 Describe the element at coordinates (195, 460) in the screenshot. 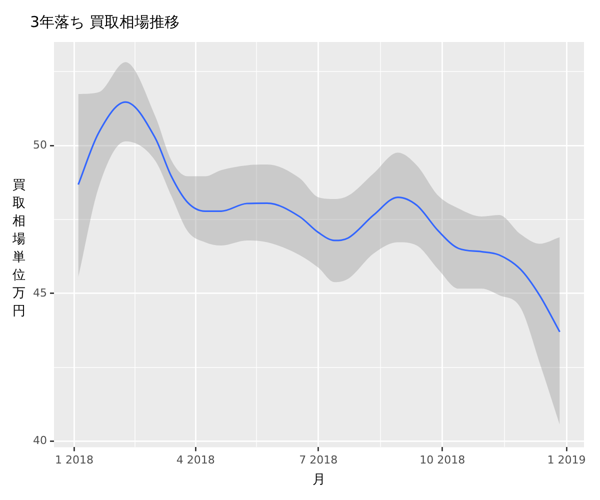

I see `x-tick-label: 4 2018` at that location.